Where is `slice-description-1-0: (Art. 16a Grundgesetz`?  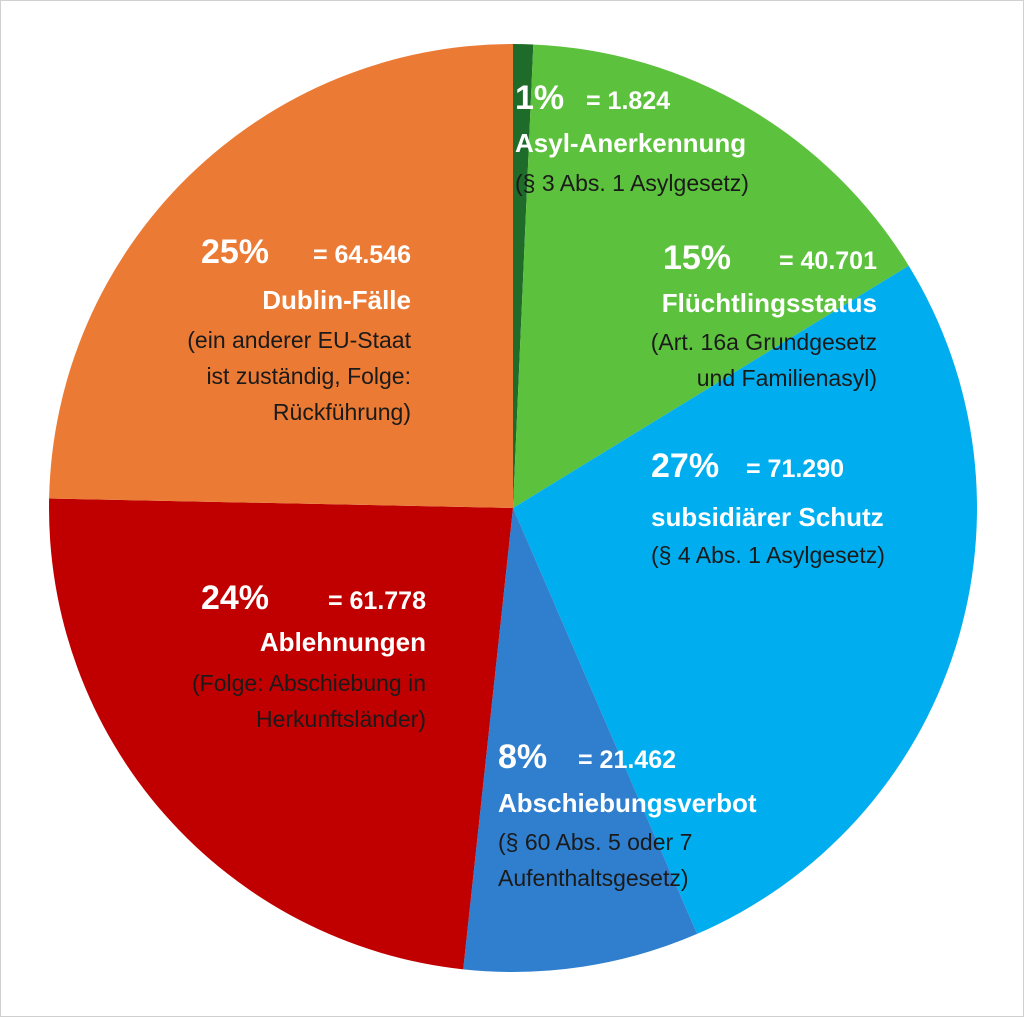
slice-description-1-0: (Art. 16a Grundgesetz is located at coordinates (764, 342).